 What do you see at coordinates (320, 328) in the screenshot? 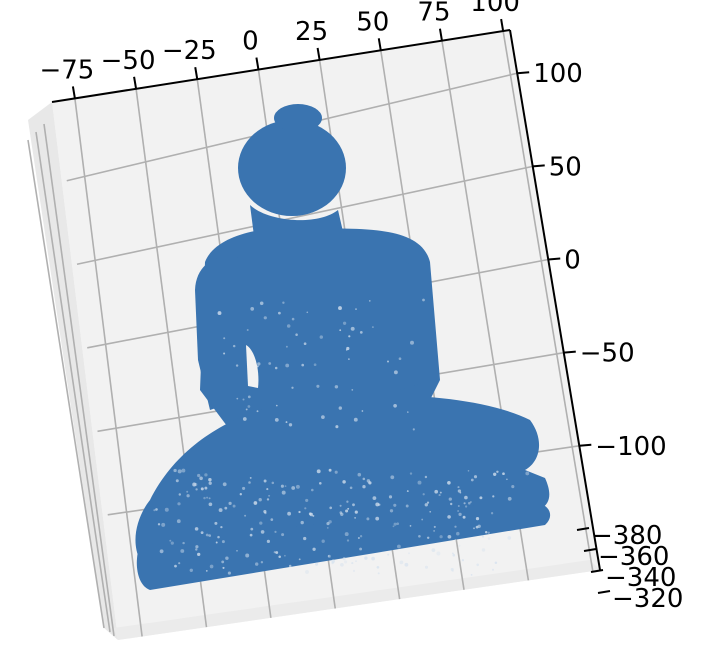
I see `point-cloud-torso` at bounding box center [320, 328].